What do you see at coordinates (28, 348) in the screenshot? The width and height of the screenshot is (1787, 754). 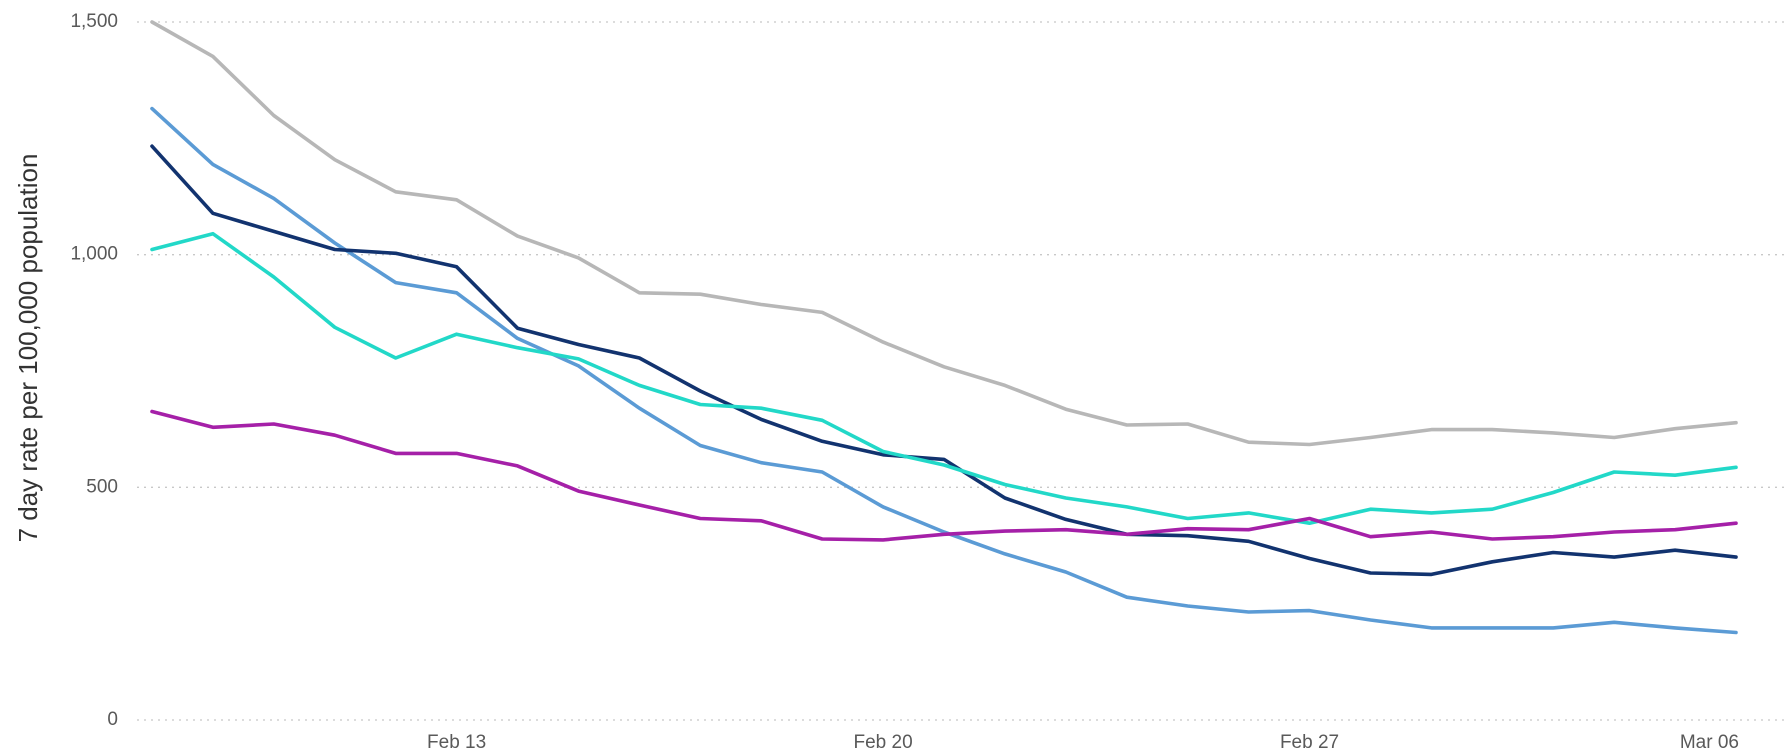 I see `y-axis-title: 7 day rate per 100,000 population` at bounding box center [28, 348].